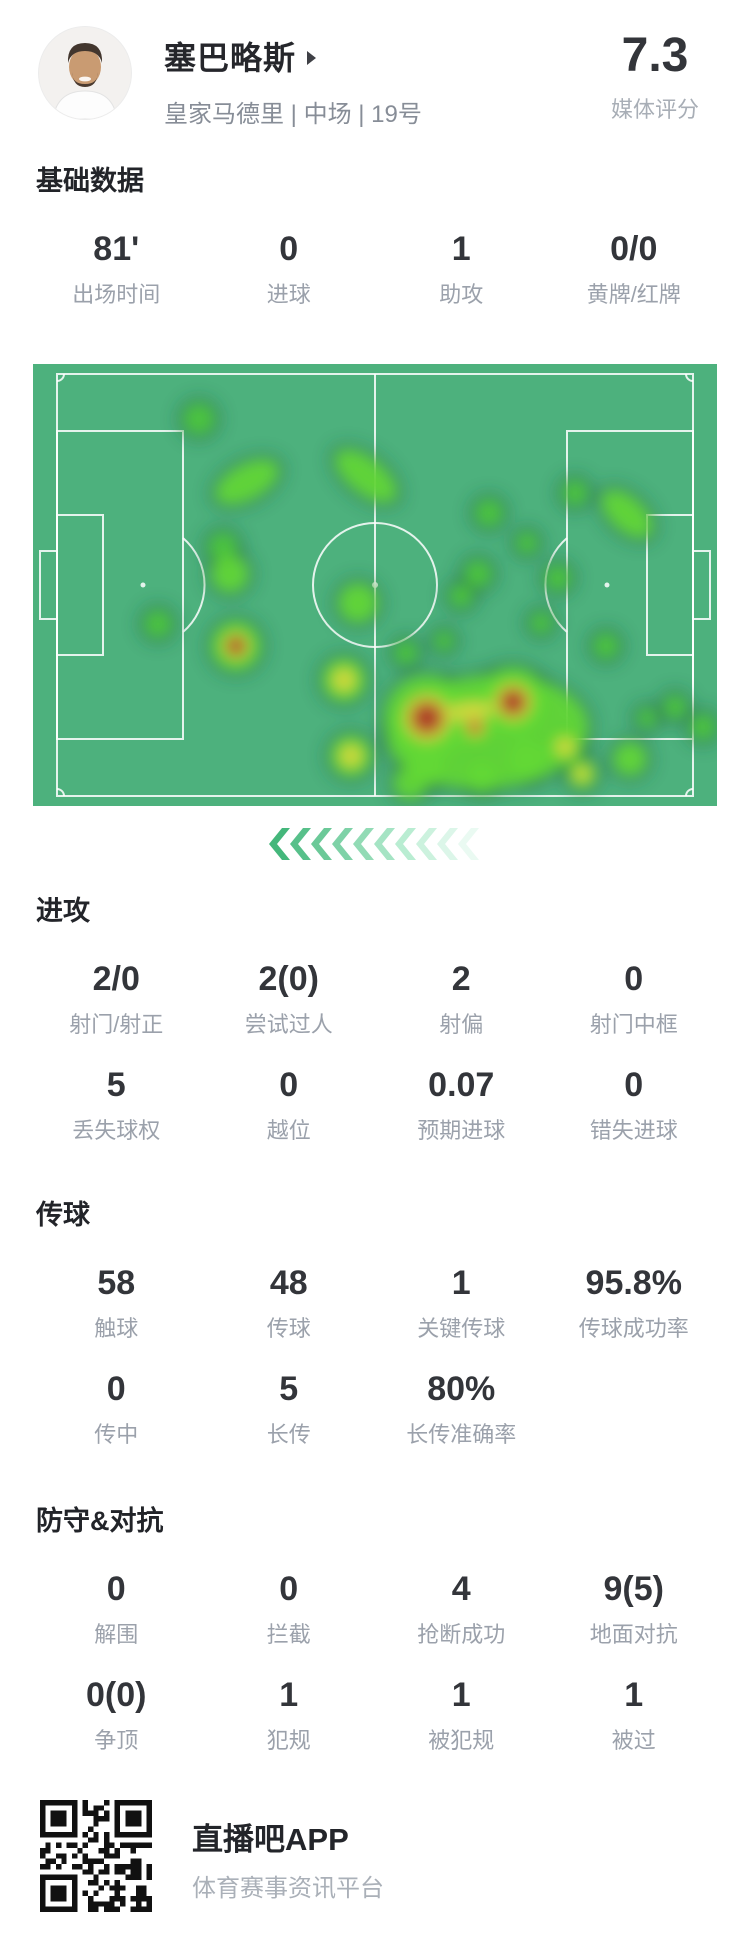 Image resolution: width=750 pixels, height=1950 pixels. Describe the element at coordinates (100, 1521) in the screenshot. I see `section-title: 防守&对抗` at that location.